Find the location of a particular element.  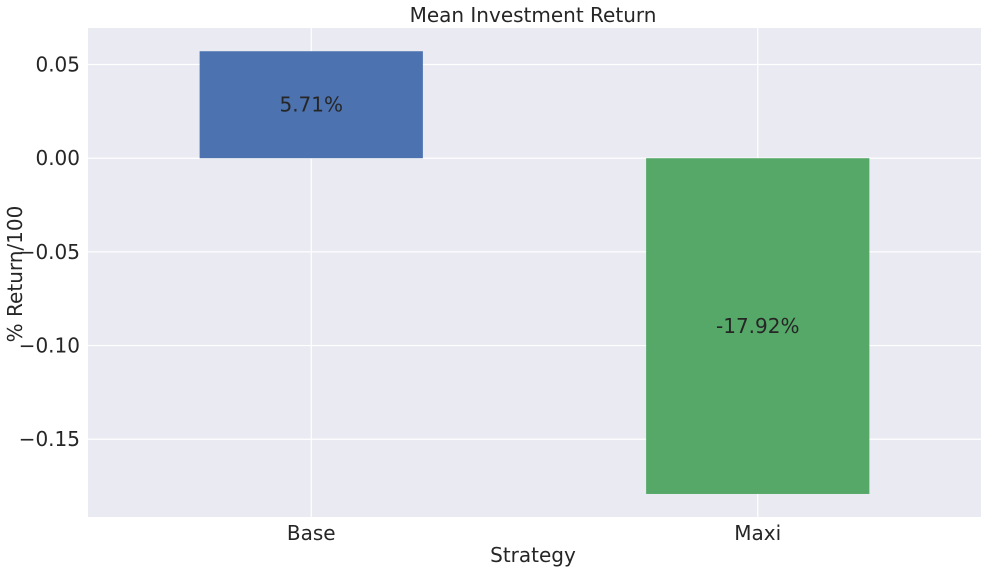

y-tick-label: −0.15 is located at coordinates (49, 439).